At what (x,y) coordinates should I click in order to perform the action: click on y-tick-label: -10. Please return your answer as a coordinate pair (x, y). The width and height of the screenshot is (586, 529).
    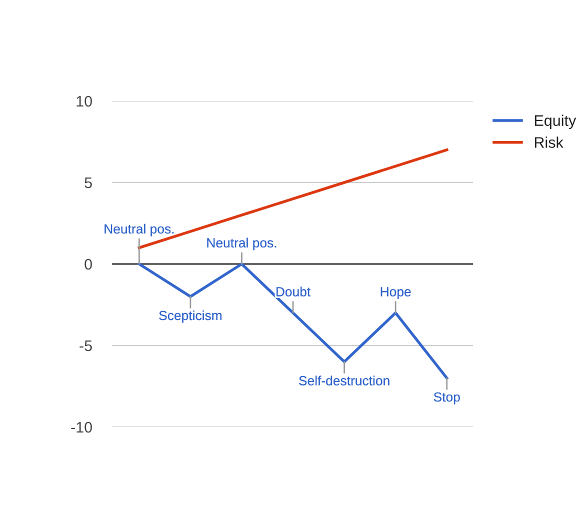
    Looking at the image, I should click on (81, 427).